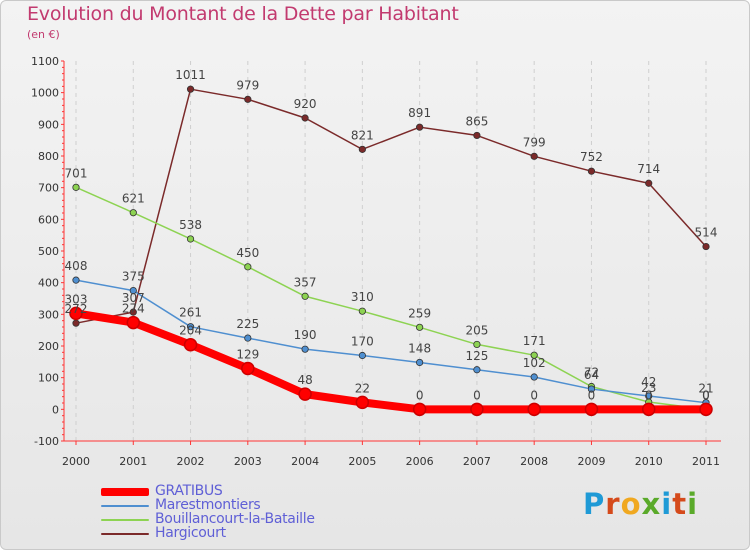  Describe the element at coordinates (248, 461) in the screenshot. I see `x-tick-label: 2003` at that location.